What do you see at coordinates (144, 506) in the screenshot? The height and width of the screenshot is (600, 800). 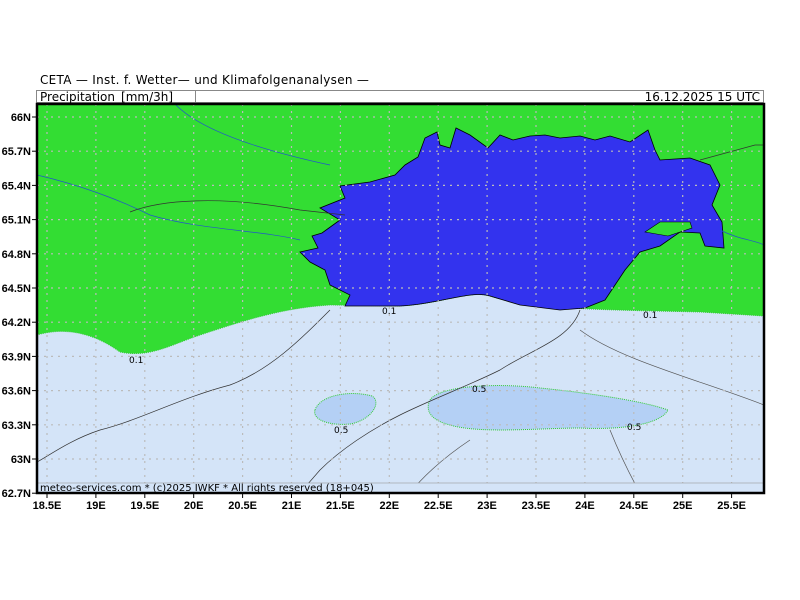 I see `lon-tick-label: 19.5E` at bounding box center [144, 506].